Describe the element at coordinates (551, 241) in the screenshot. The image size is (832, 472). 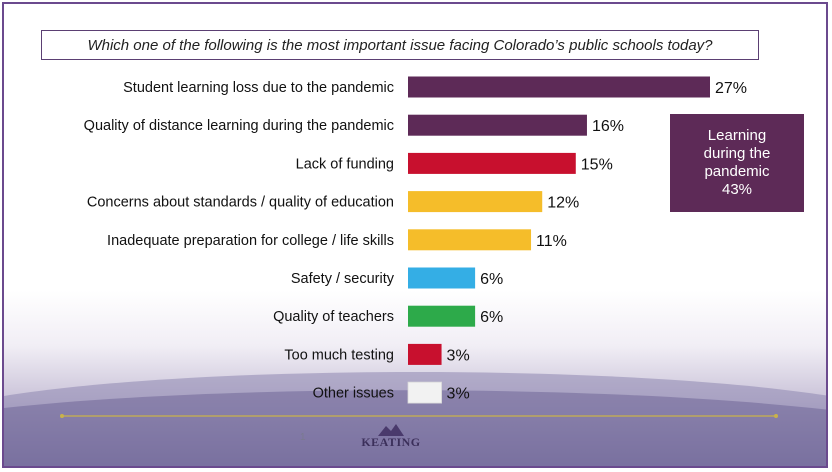
I see `value-label: 11%` at that location.